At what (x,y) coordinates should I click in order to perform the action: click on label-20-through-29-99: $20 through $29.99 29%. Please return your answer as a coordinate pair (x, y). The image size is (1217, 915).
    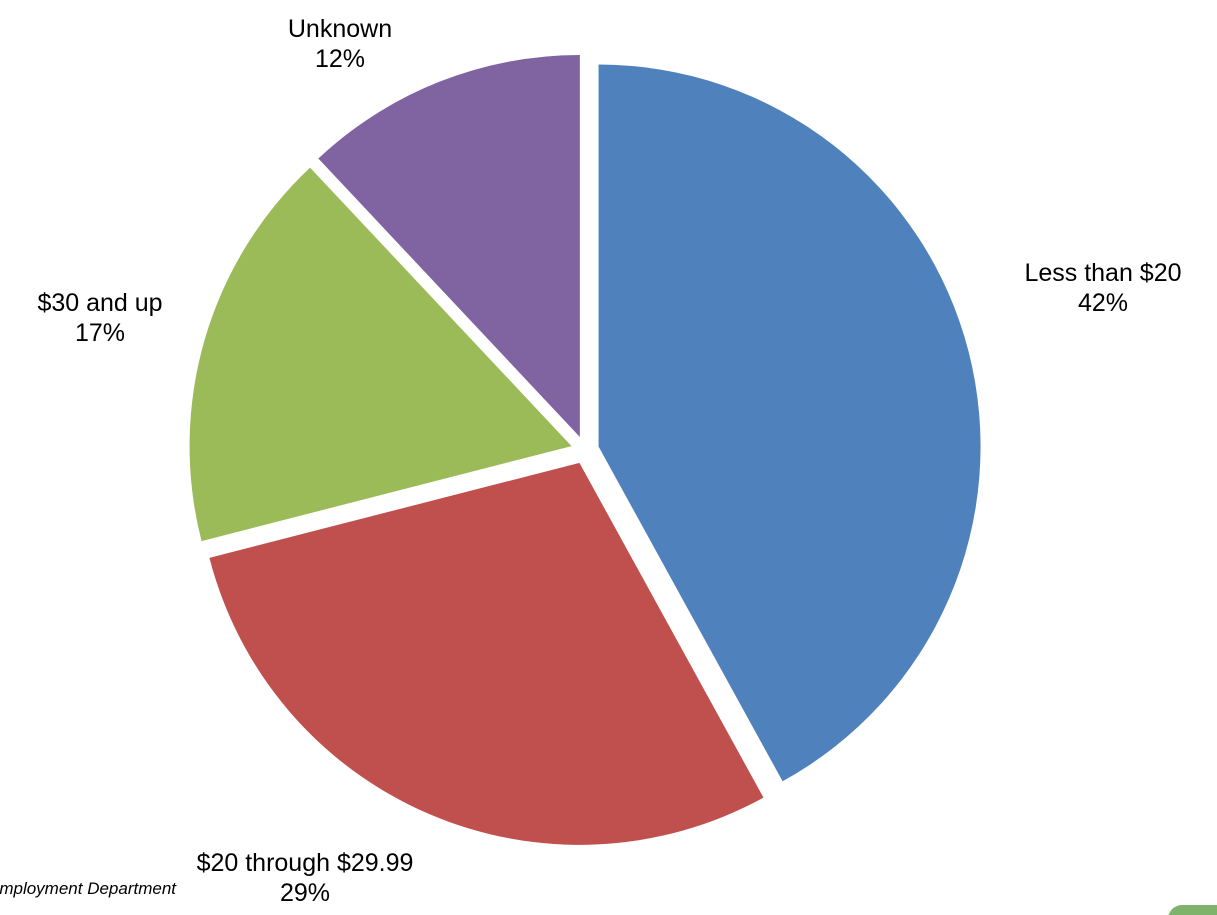
    Looking at the image, I should click on (305, 878).